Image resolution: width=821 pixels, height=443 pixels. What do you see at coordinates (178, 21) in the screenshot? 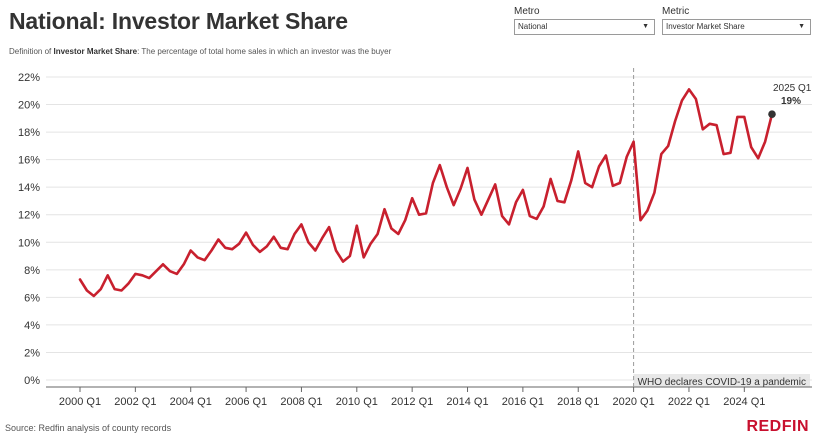
I see `page-title: National: Investor Market Share` at bounding box center [178, 21].